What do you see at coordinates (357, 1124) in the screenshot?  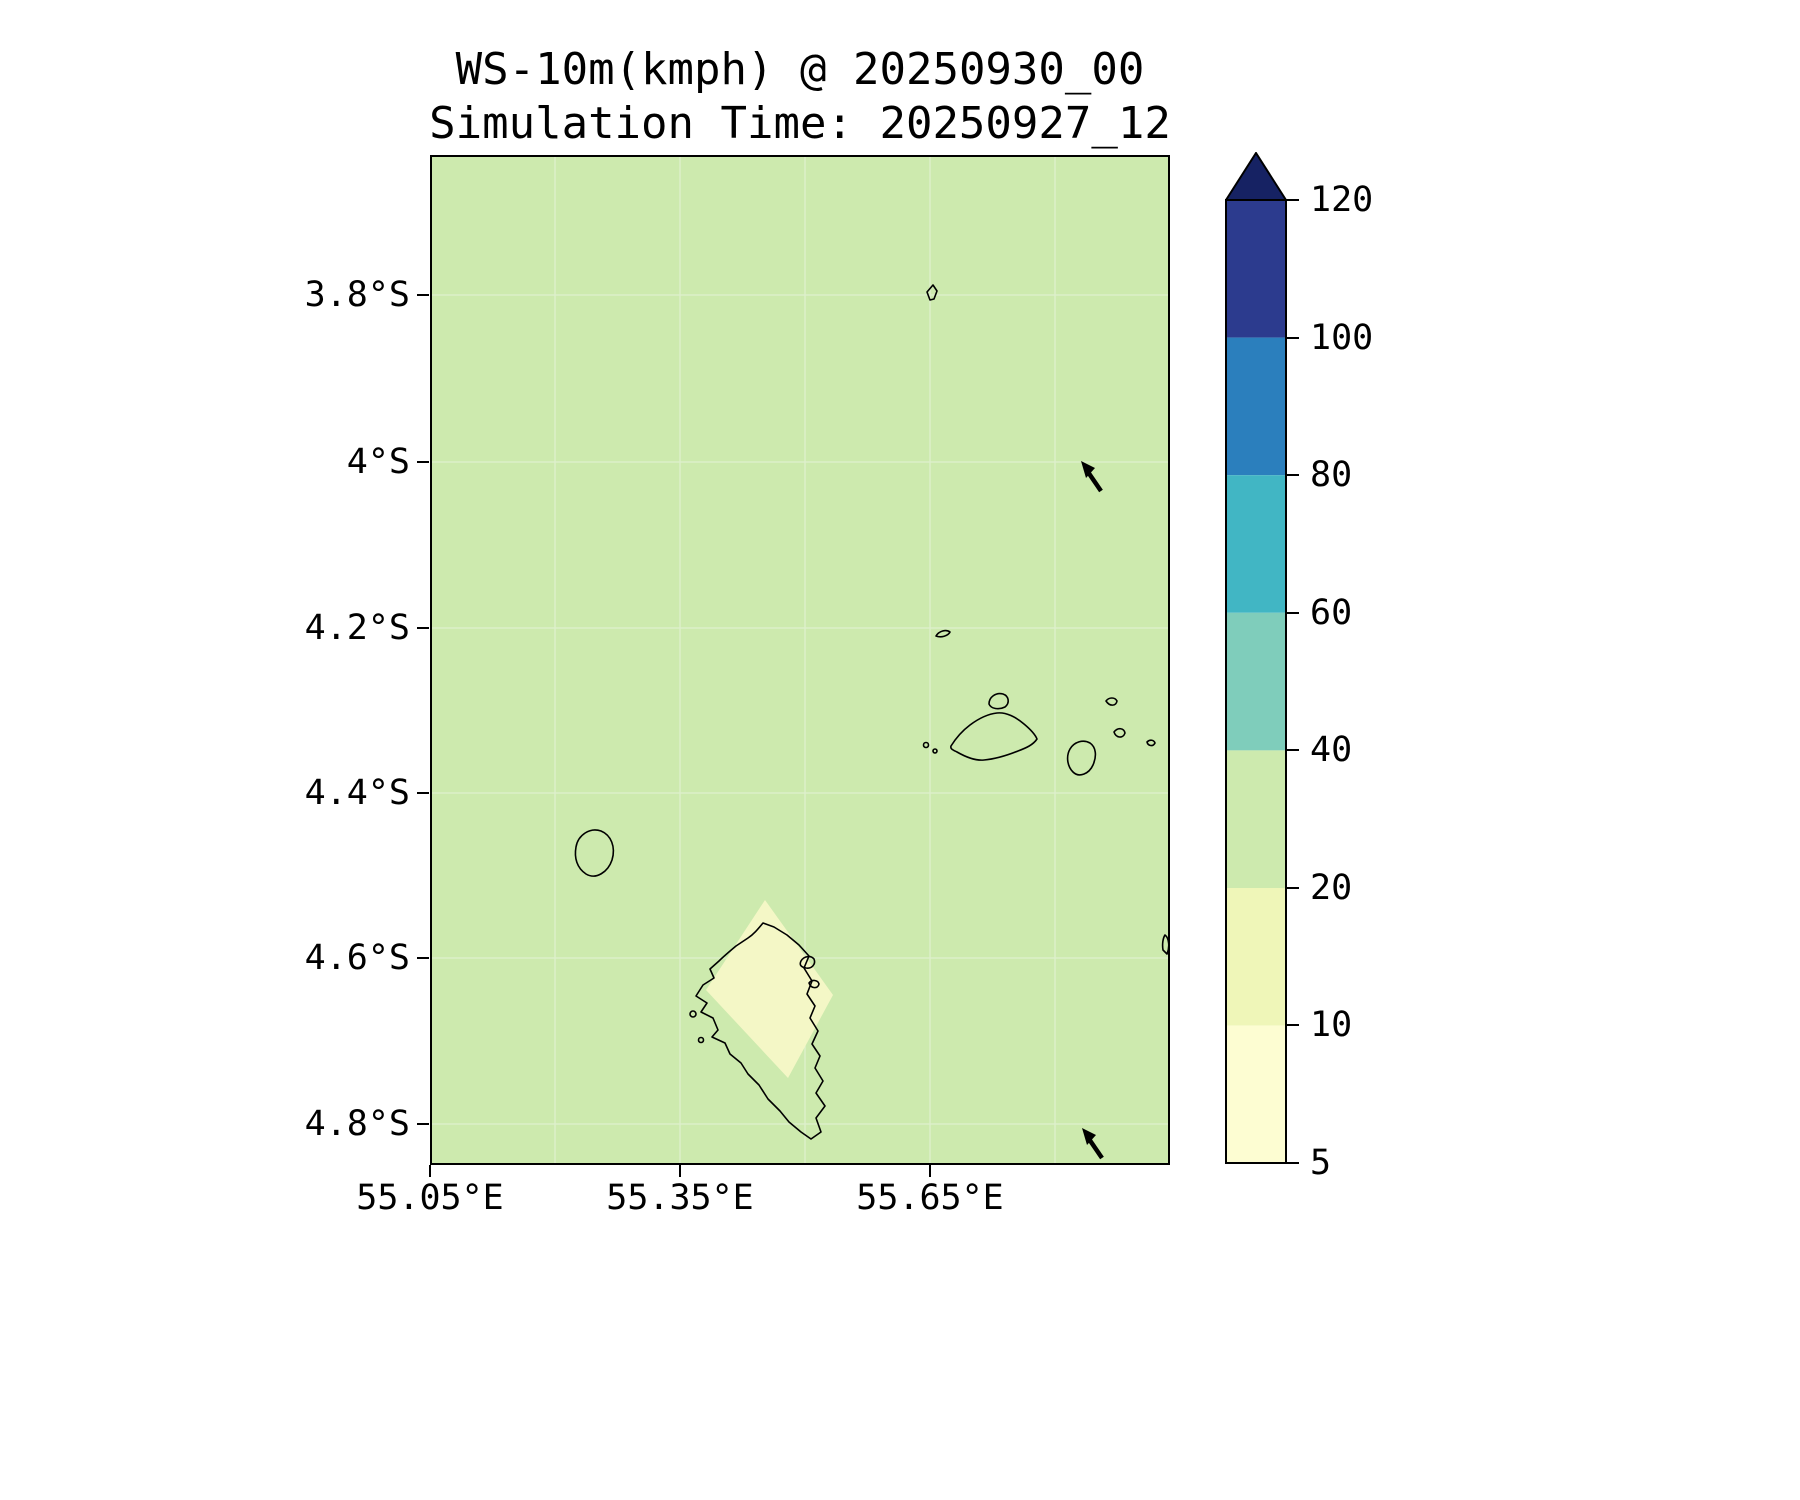 I see `y-tick-label: 4.8°S` at bounding box center [357, 1124].